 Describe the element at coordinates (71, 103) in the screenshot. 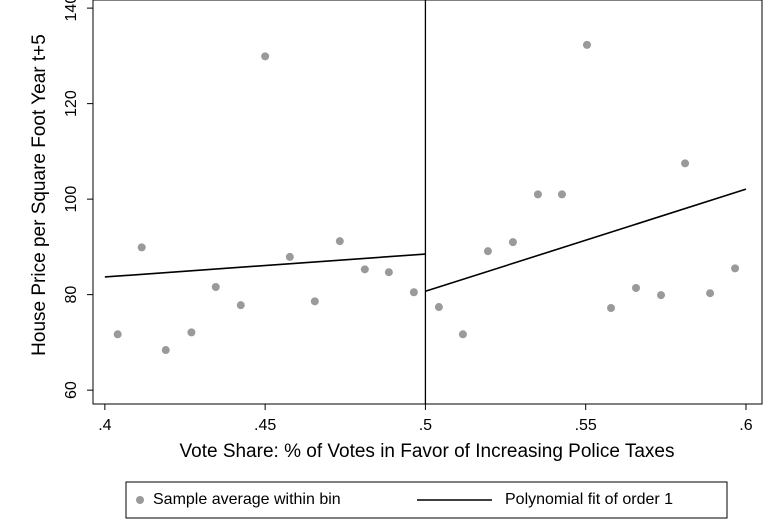

I see `y-tick-label: 120` at that location.